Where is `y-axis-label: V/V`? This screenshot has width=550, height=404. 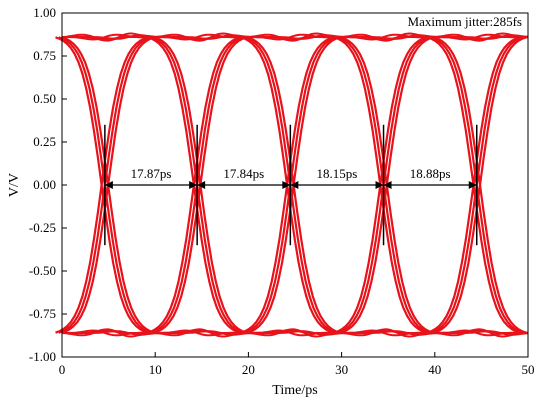
y-axis-label: V/V is located at coordinates (14, 185).